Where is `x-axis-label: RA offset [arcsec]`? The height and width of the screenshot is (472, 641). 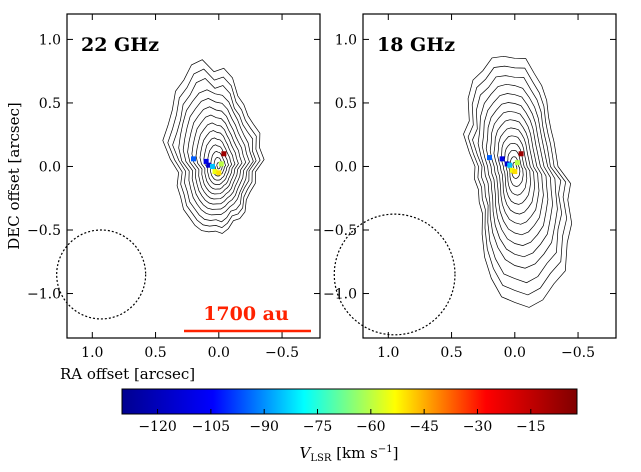
x-axis-label: RA offset [arcsec] is located at coordinates (127, 374).